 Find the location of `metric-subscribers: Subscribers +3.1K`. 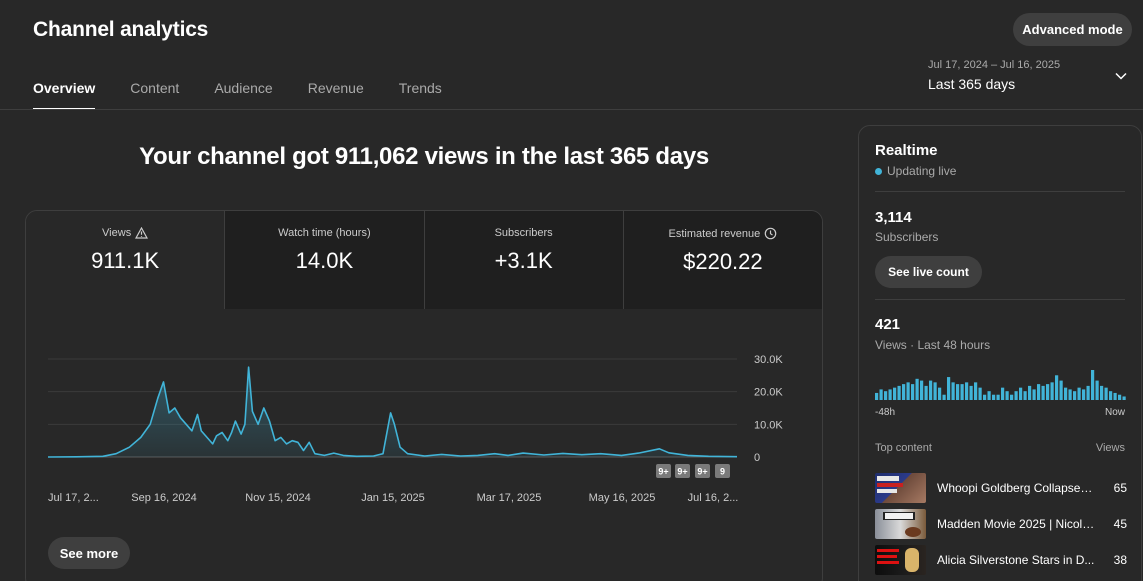

metric-subscribers: Subscribers +3.1K is located at coordinates (523, 260).